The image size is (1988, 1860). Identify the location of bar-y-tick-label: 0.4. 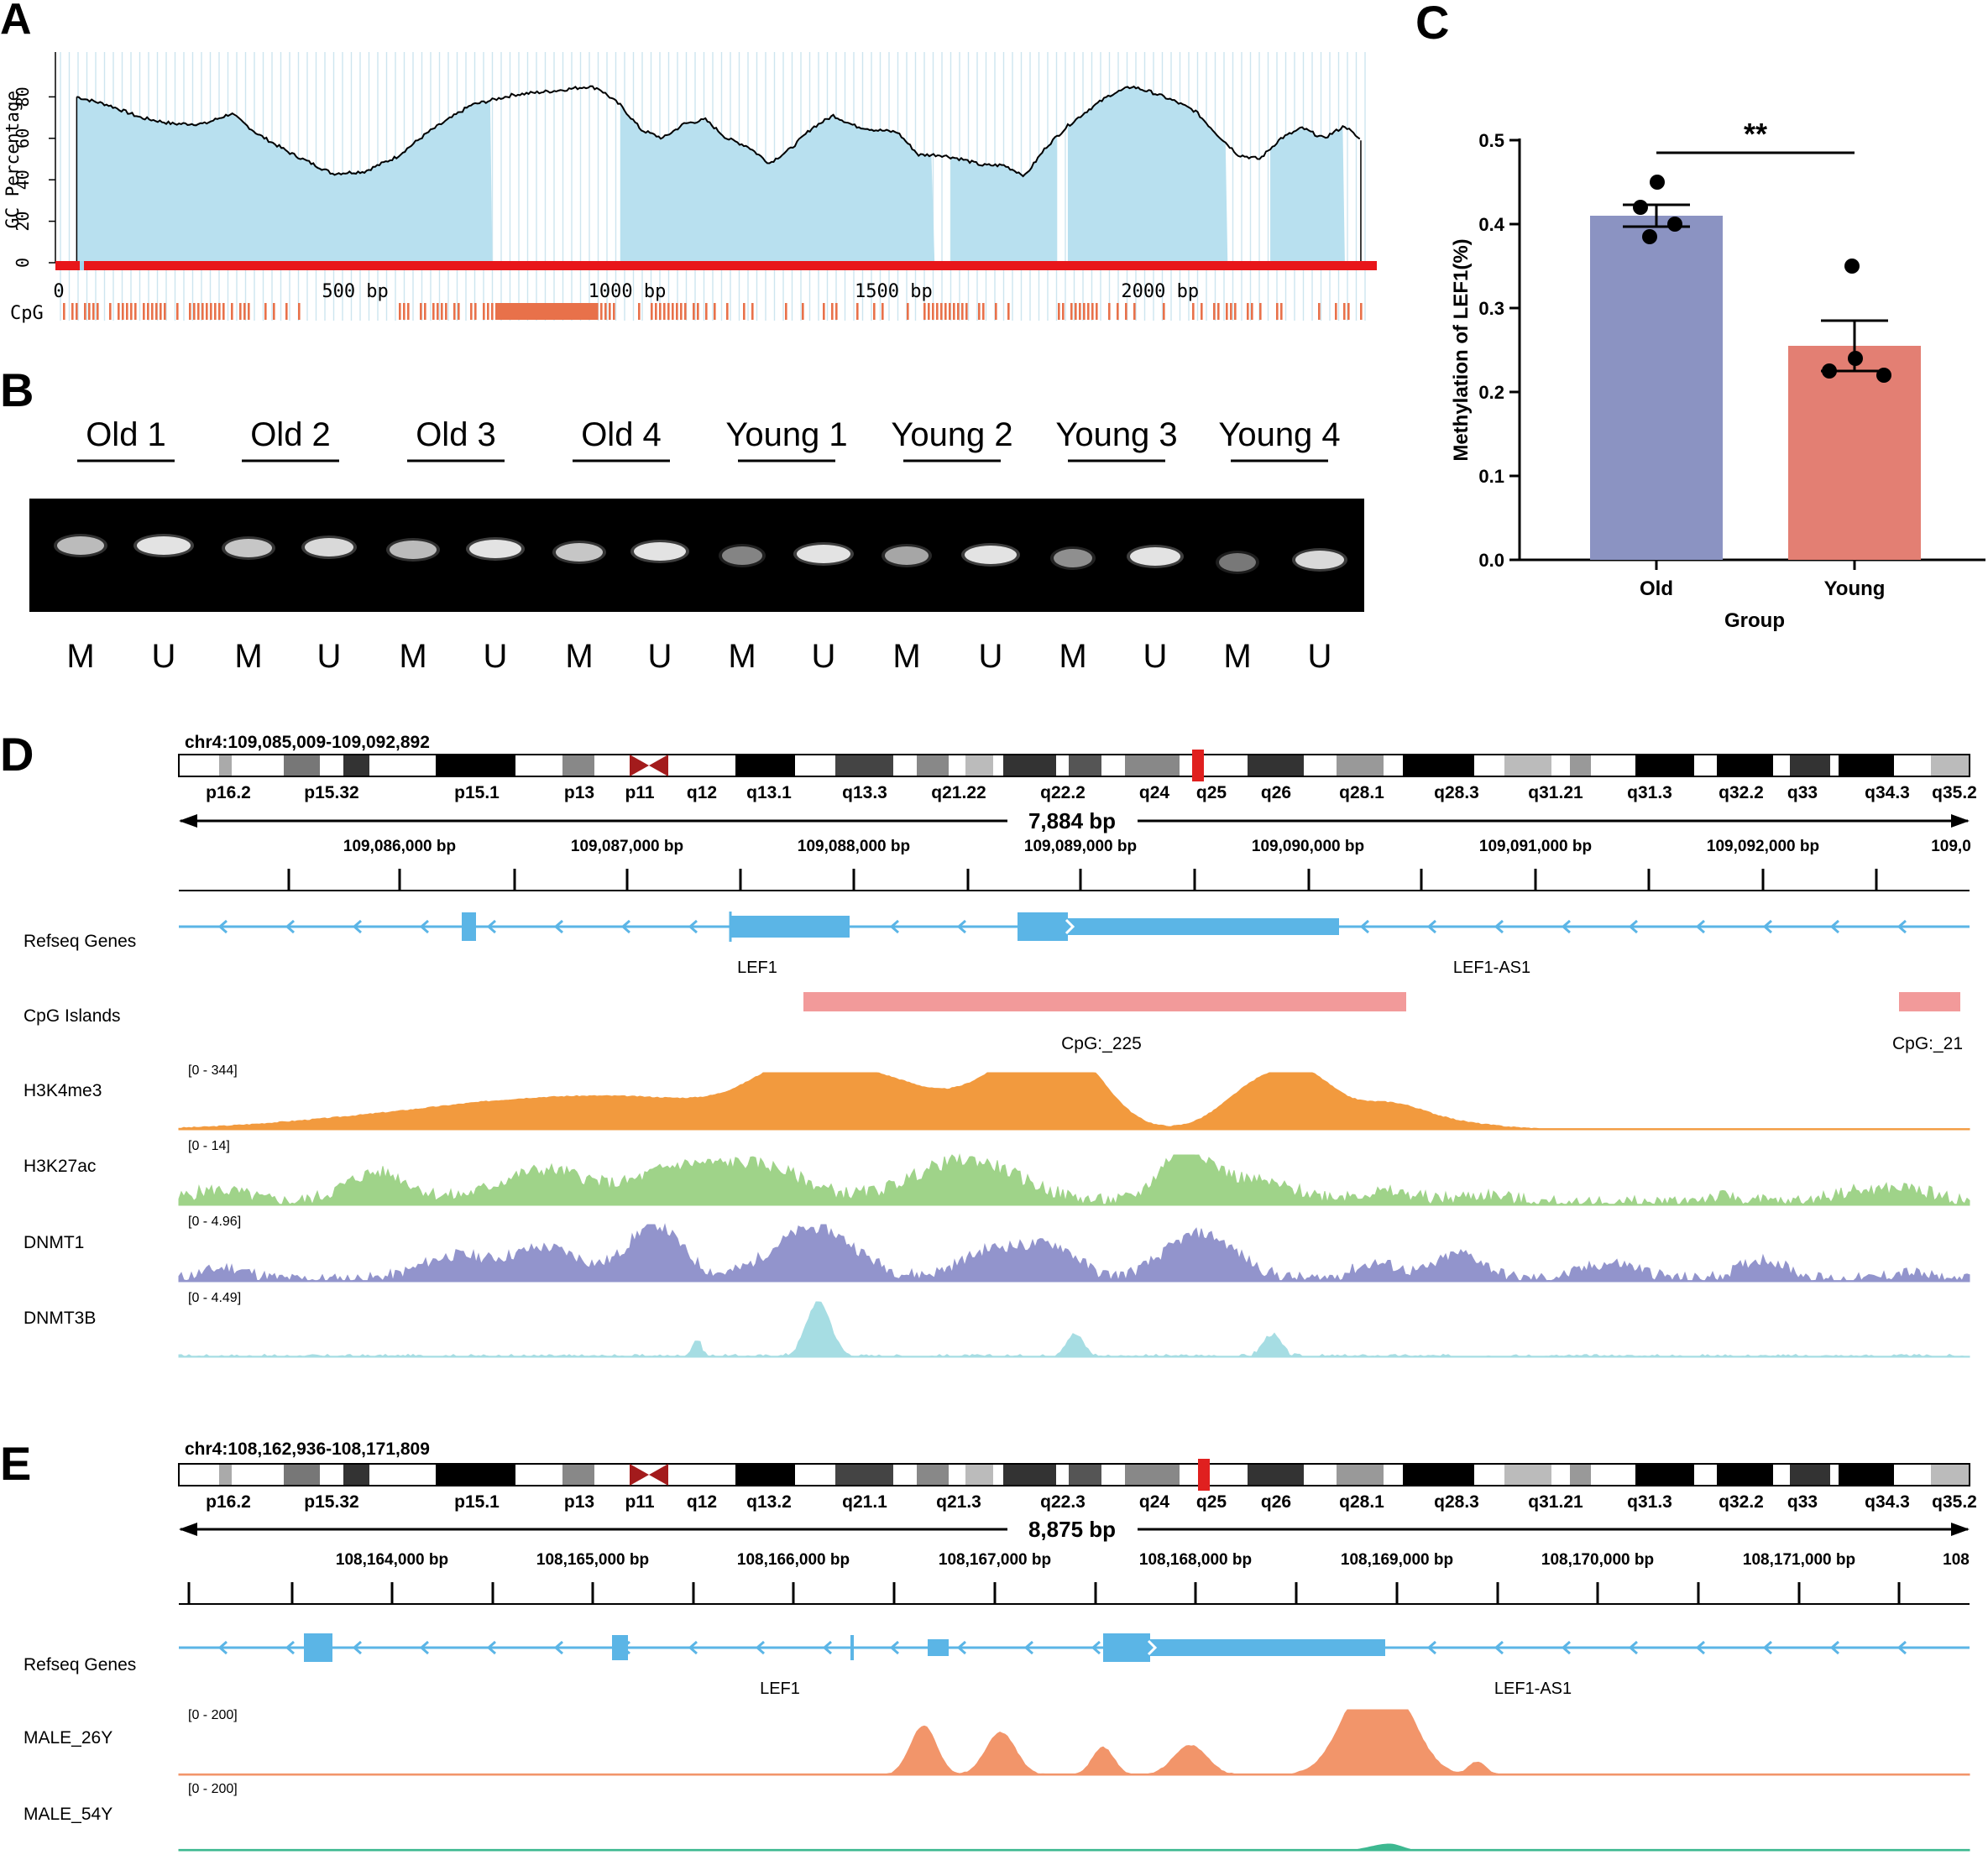
(1491, 225).